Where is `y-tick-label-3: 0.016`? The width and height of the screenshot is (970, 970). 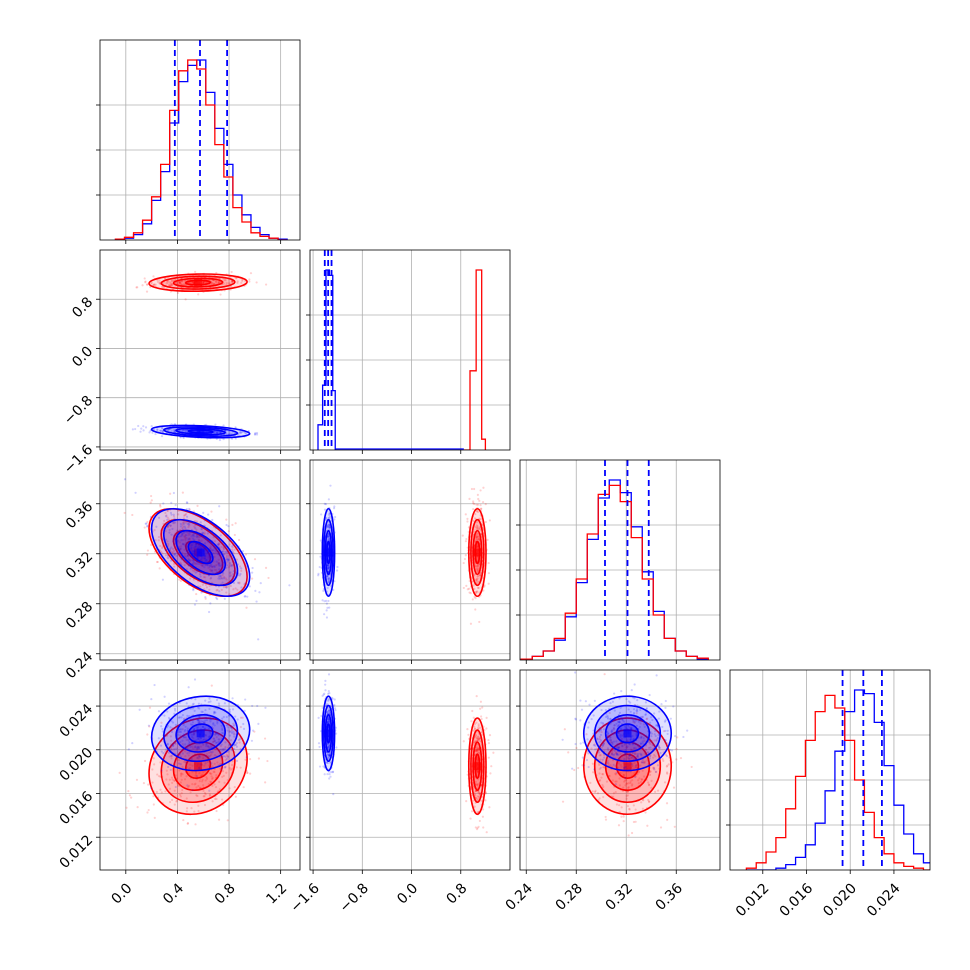
y-tick-label-3: 0.016 is located at coordinates (77, 808).